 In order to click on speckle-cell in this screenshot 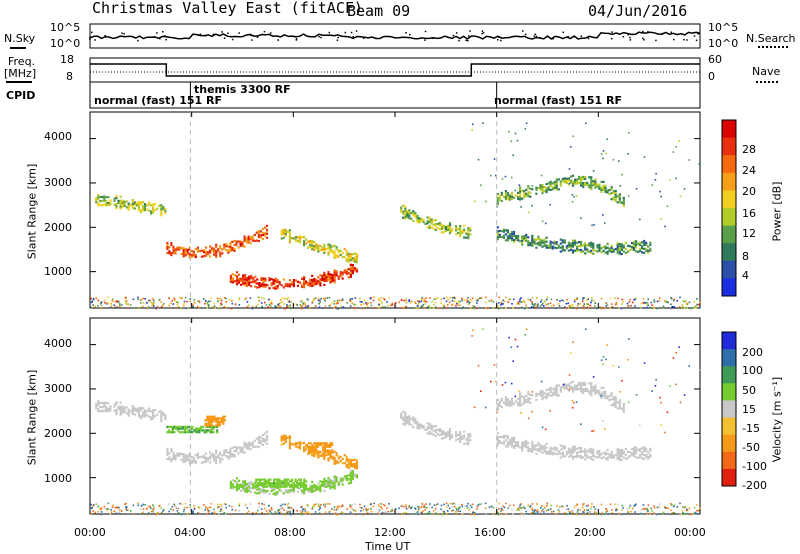, I will do `click(545, 429)`.